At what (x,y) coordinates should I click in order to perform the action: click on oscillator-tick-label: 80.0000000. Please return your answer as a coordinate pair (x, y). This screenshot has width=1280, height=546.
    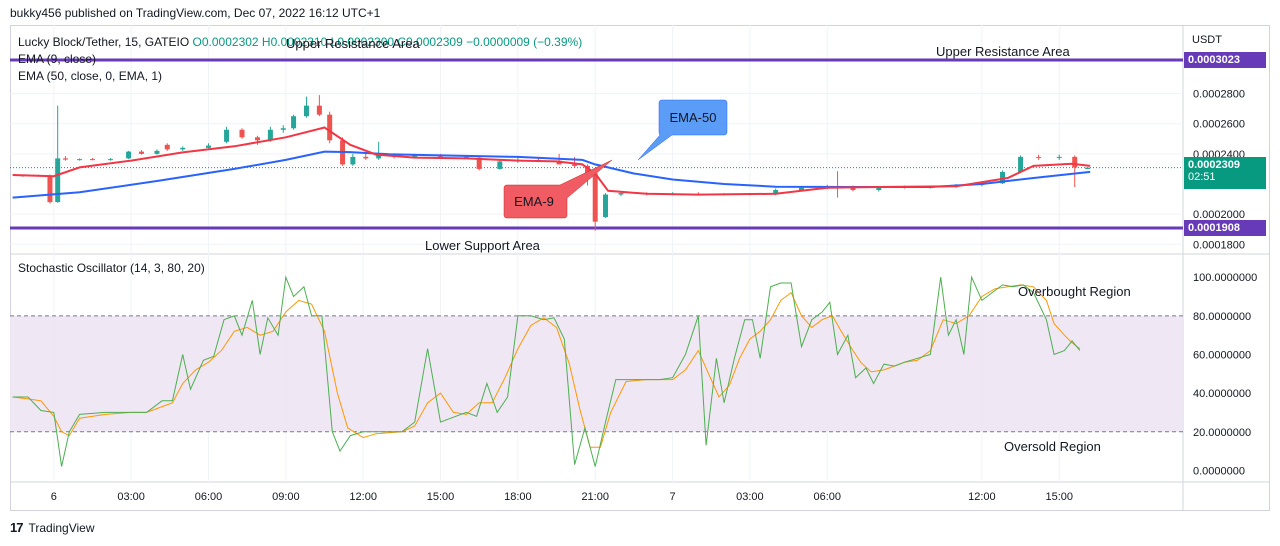
    Looking at the image, I should click on (1222, 317).